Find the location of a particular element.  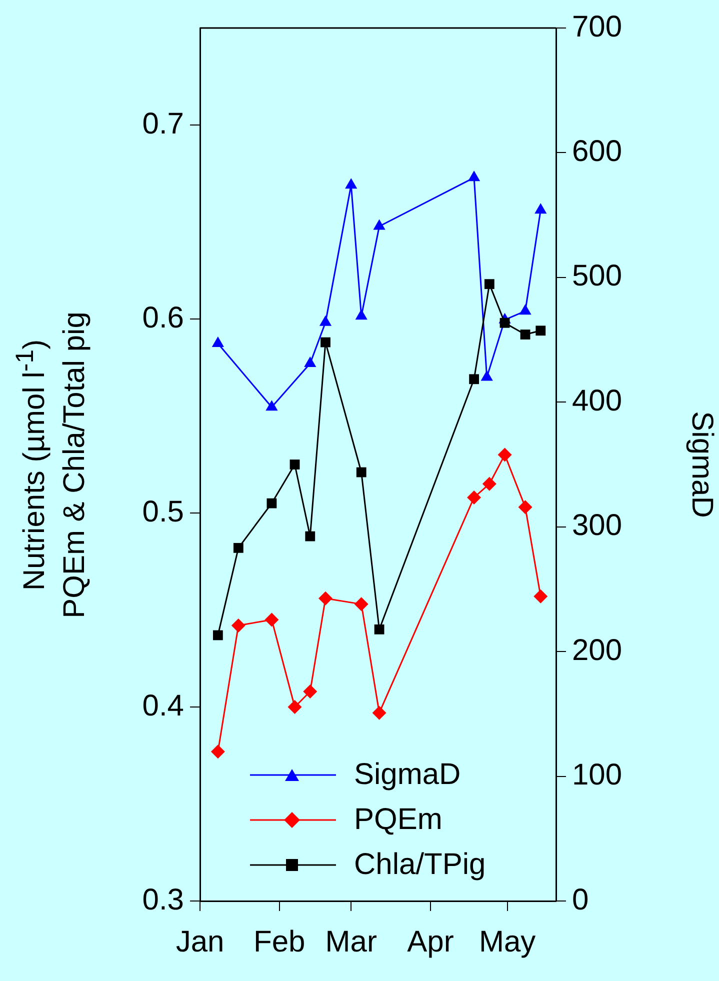

y-tick-label: 0.7 is located at coordinates (163, 123).